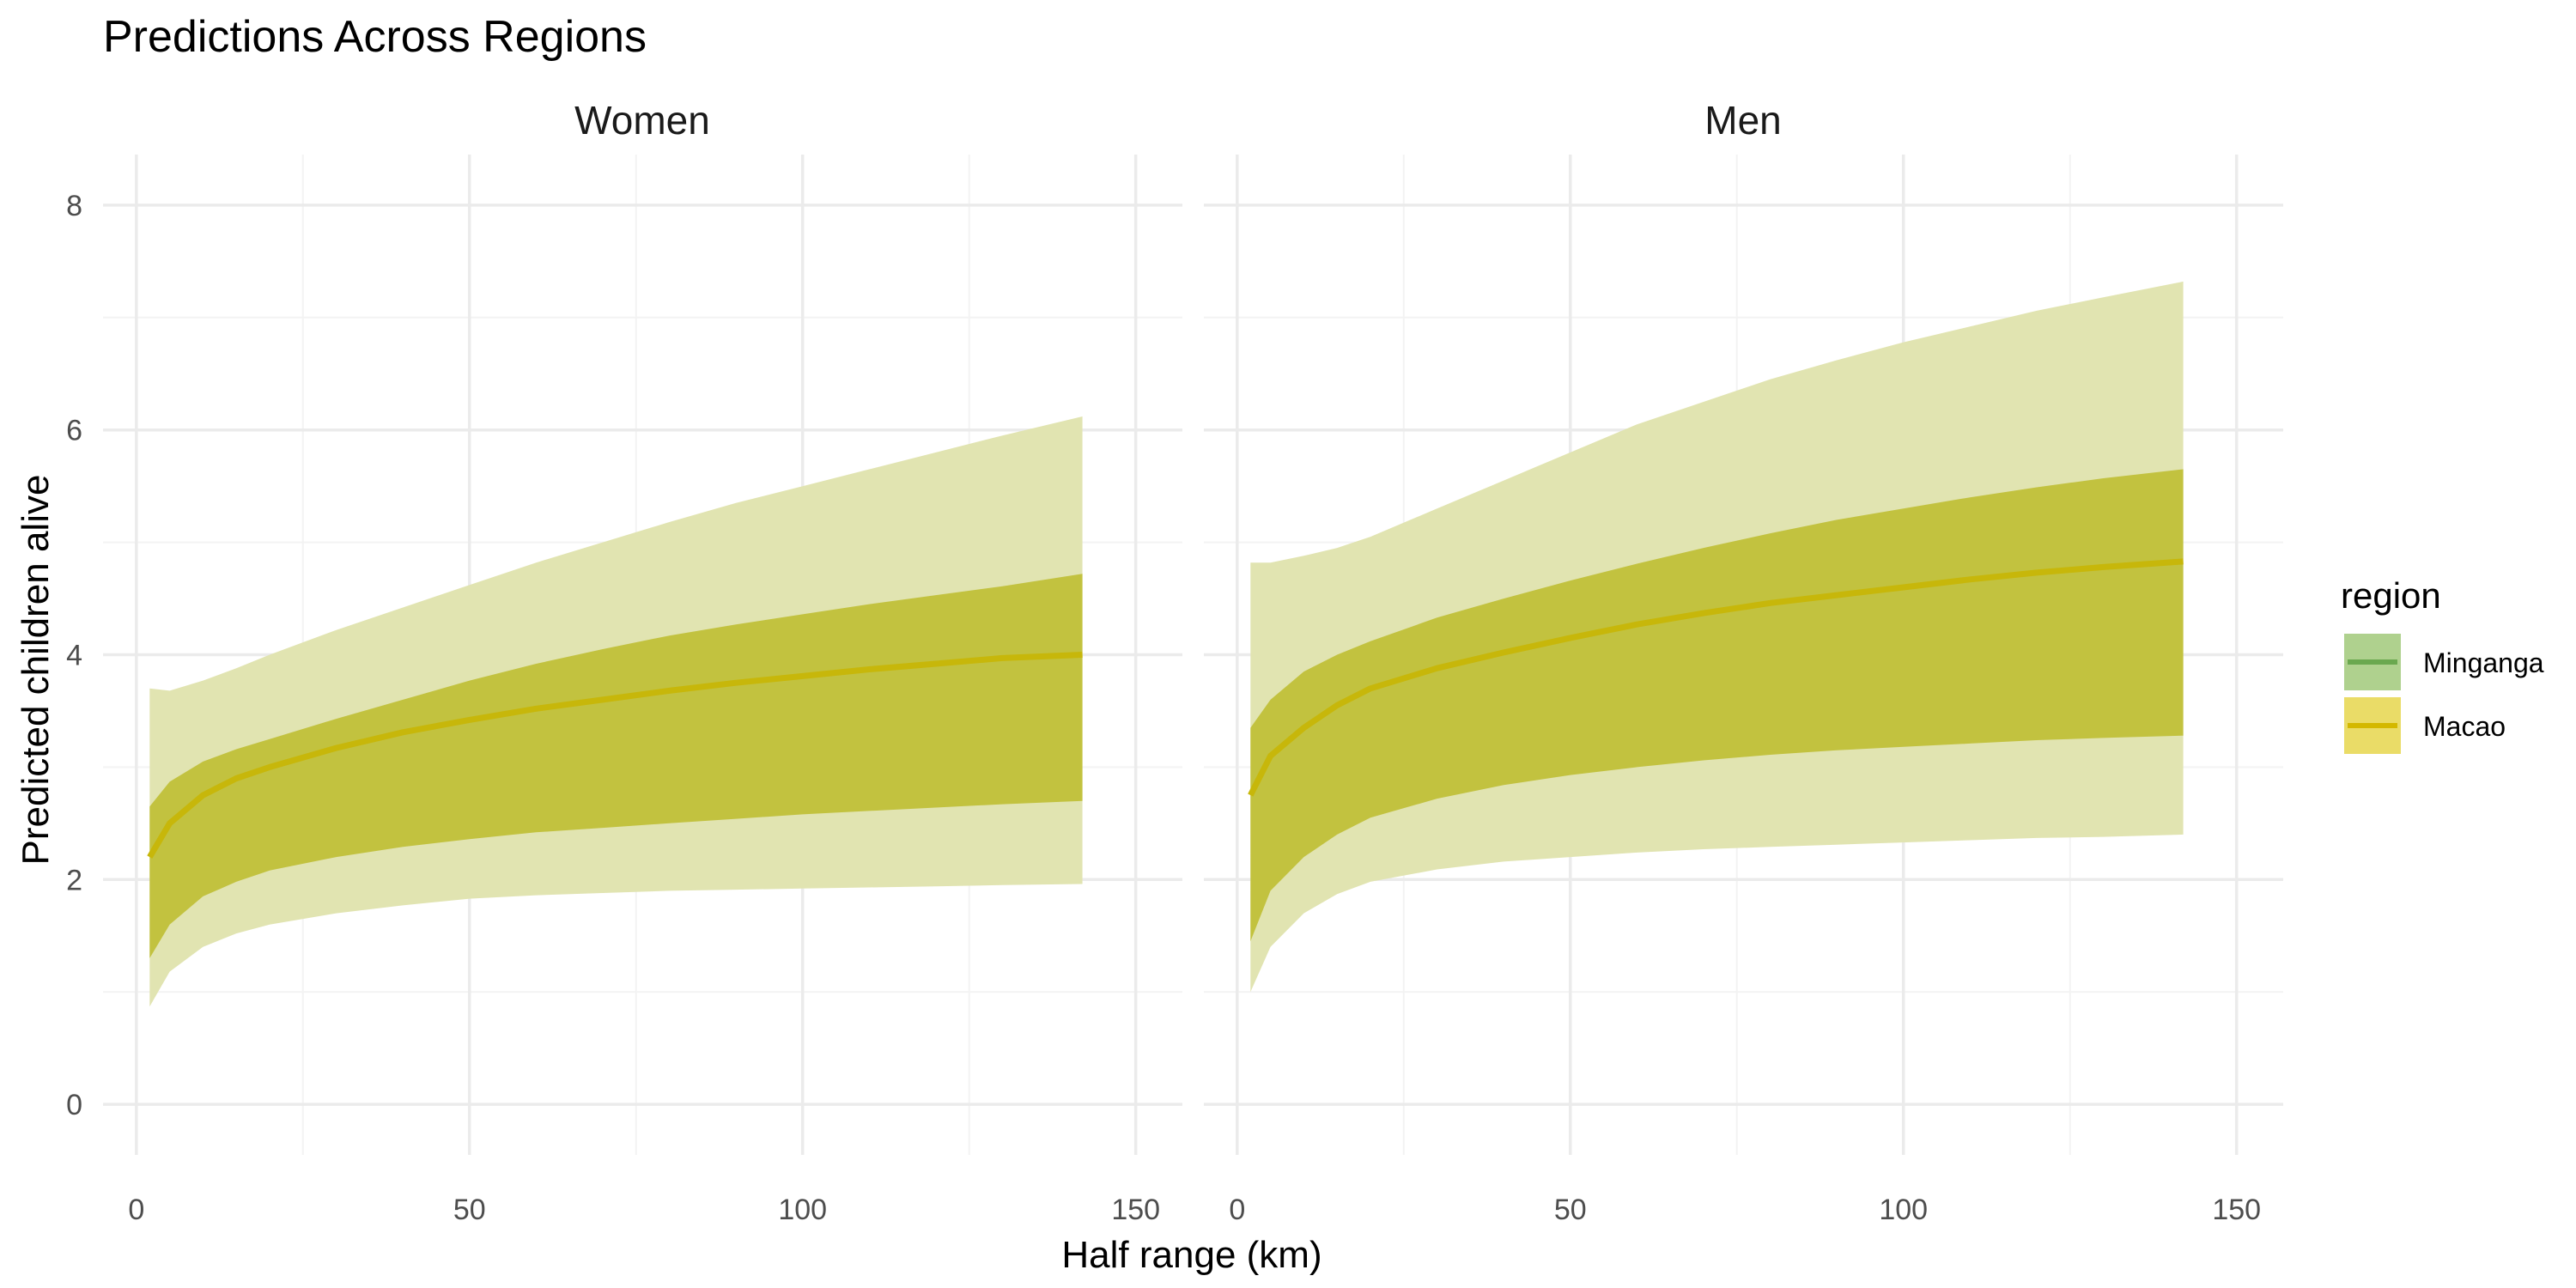  I want to click on y-axis-title: Predicted children alive, so click(36, 671).